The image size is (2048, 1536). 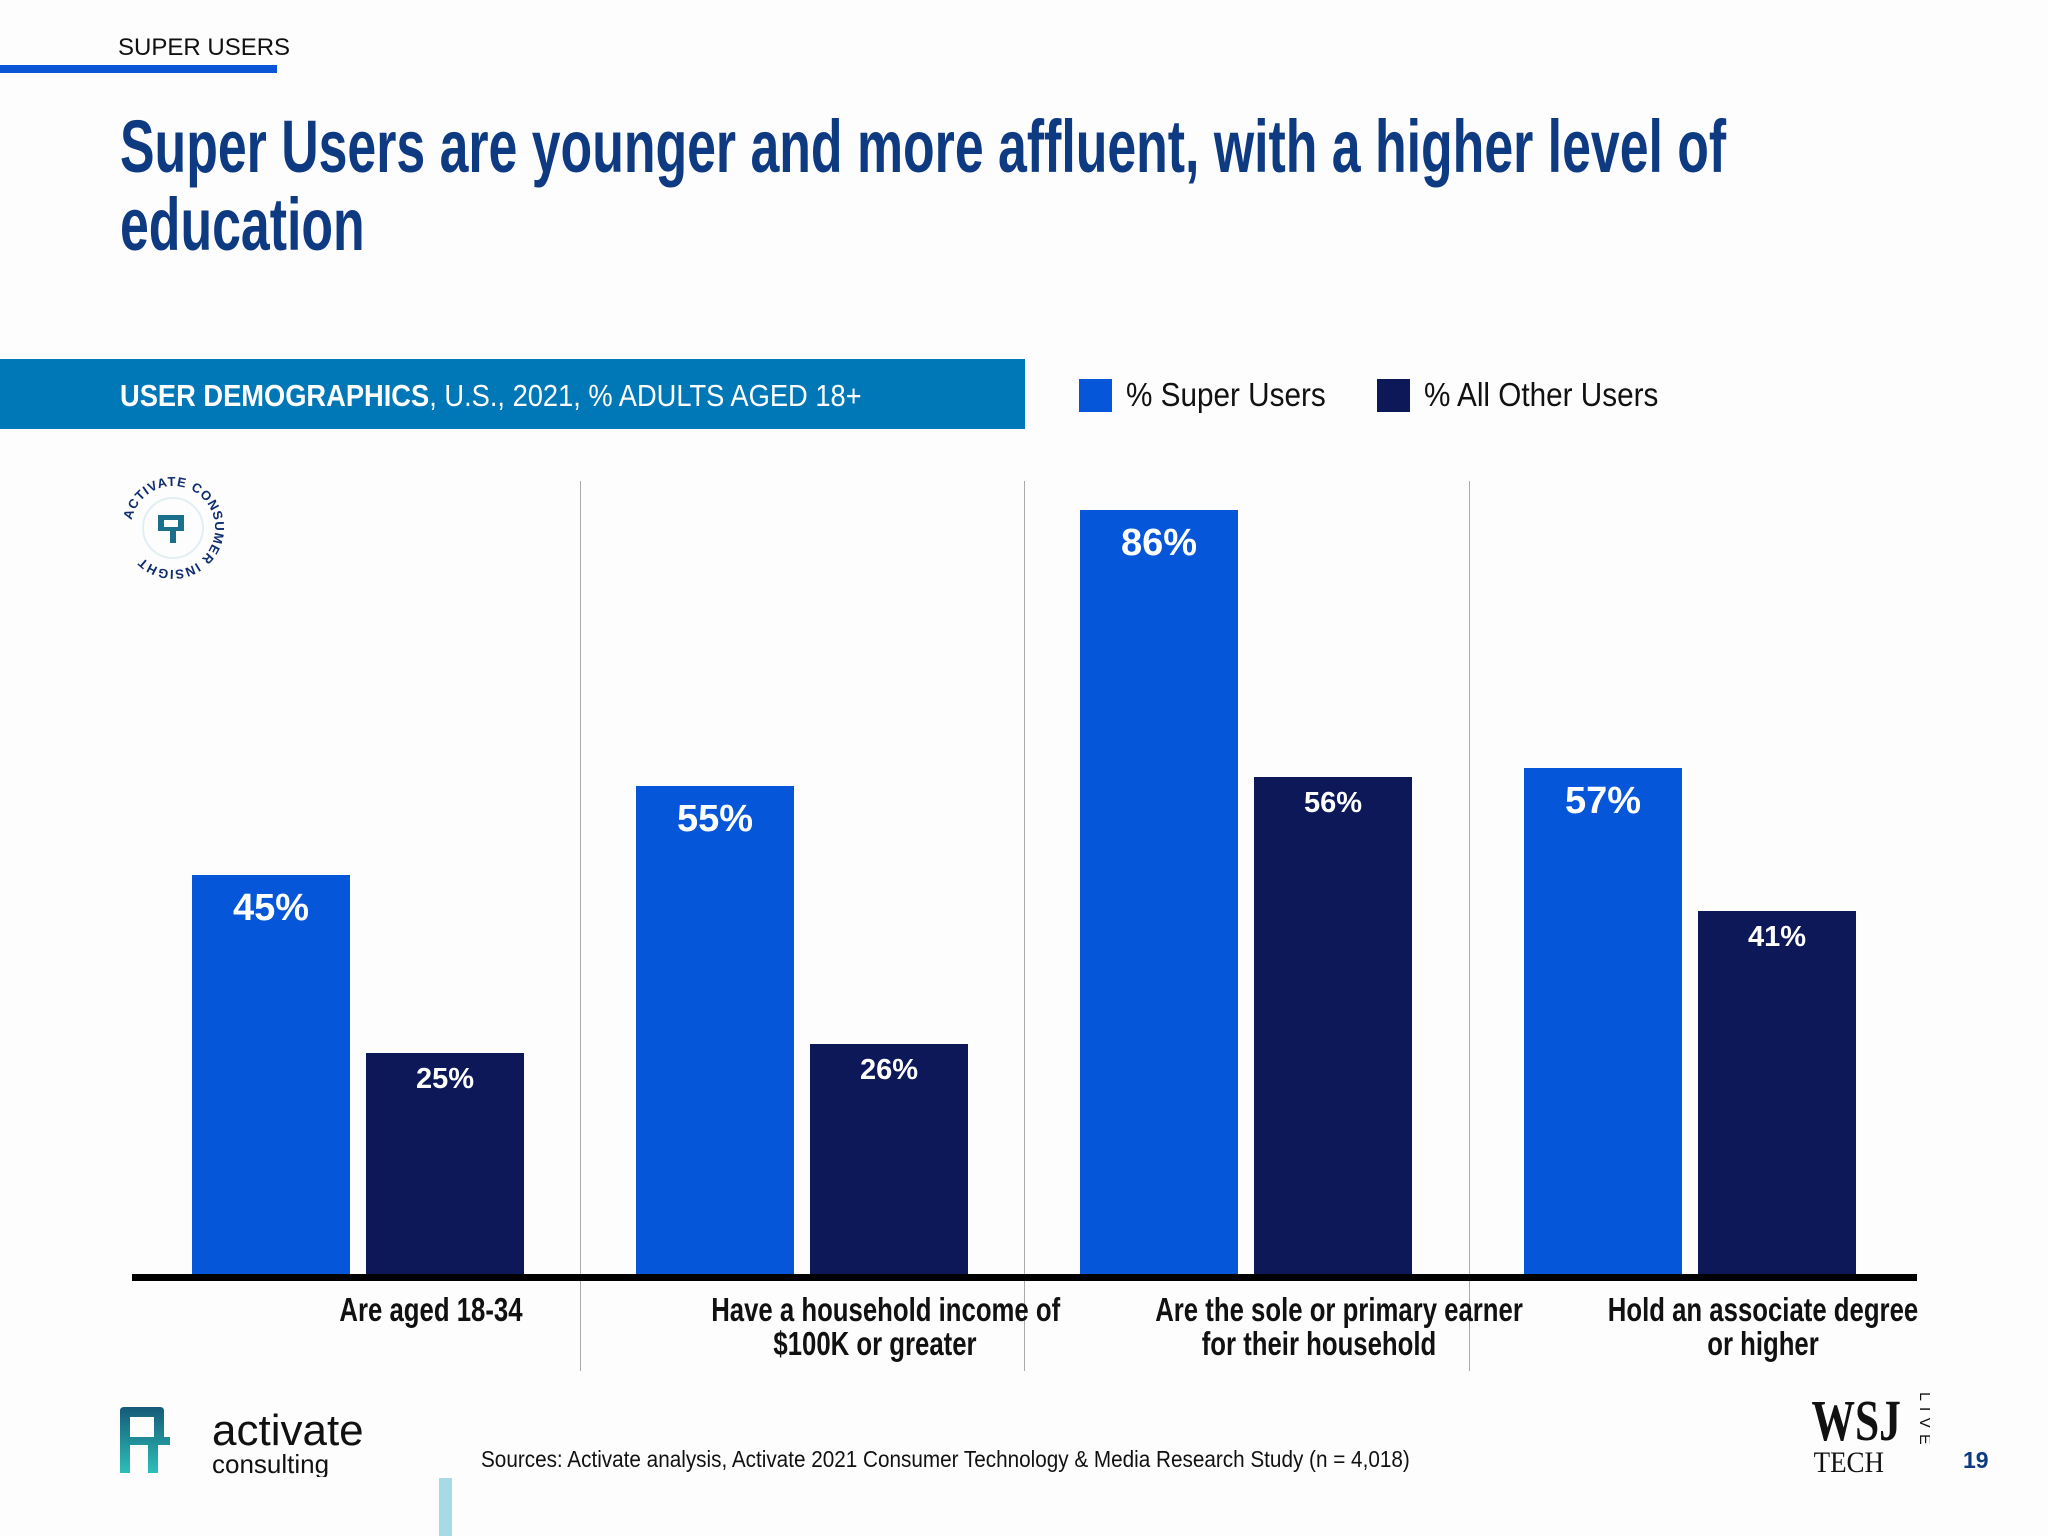 What do you see at coordinates (271, 908) in the screenshot?
I see `bar-value-label: 45%` at bounding box center [271, 908].